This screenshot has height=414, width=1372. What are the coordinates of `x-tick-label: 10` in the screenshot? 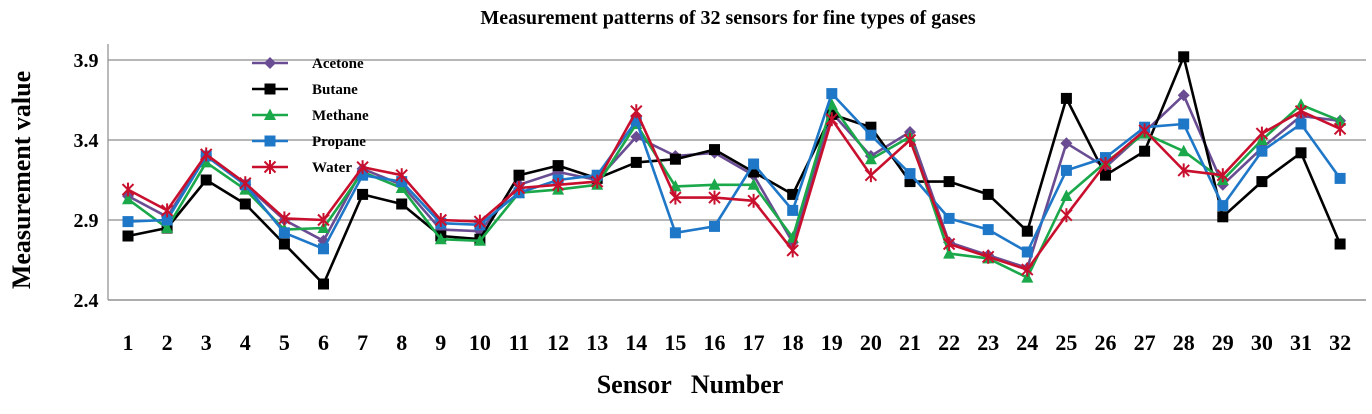 It's located at (480, 342).